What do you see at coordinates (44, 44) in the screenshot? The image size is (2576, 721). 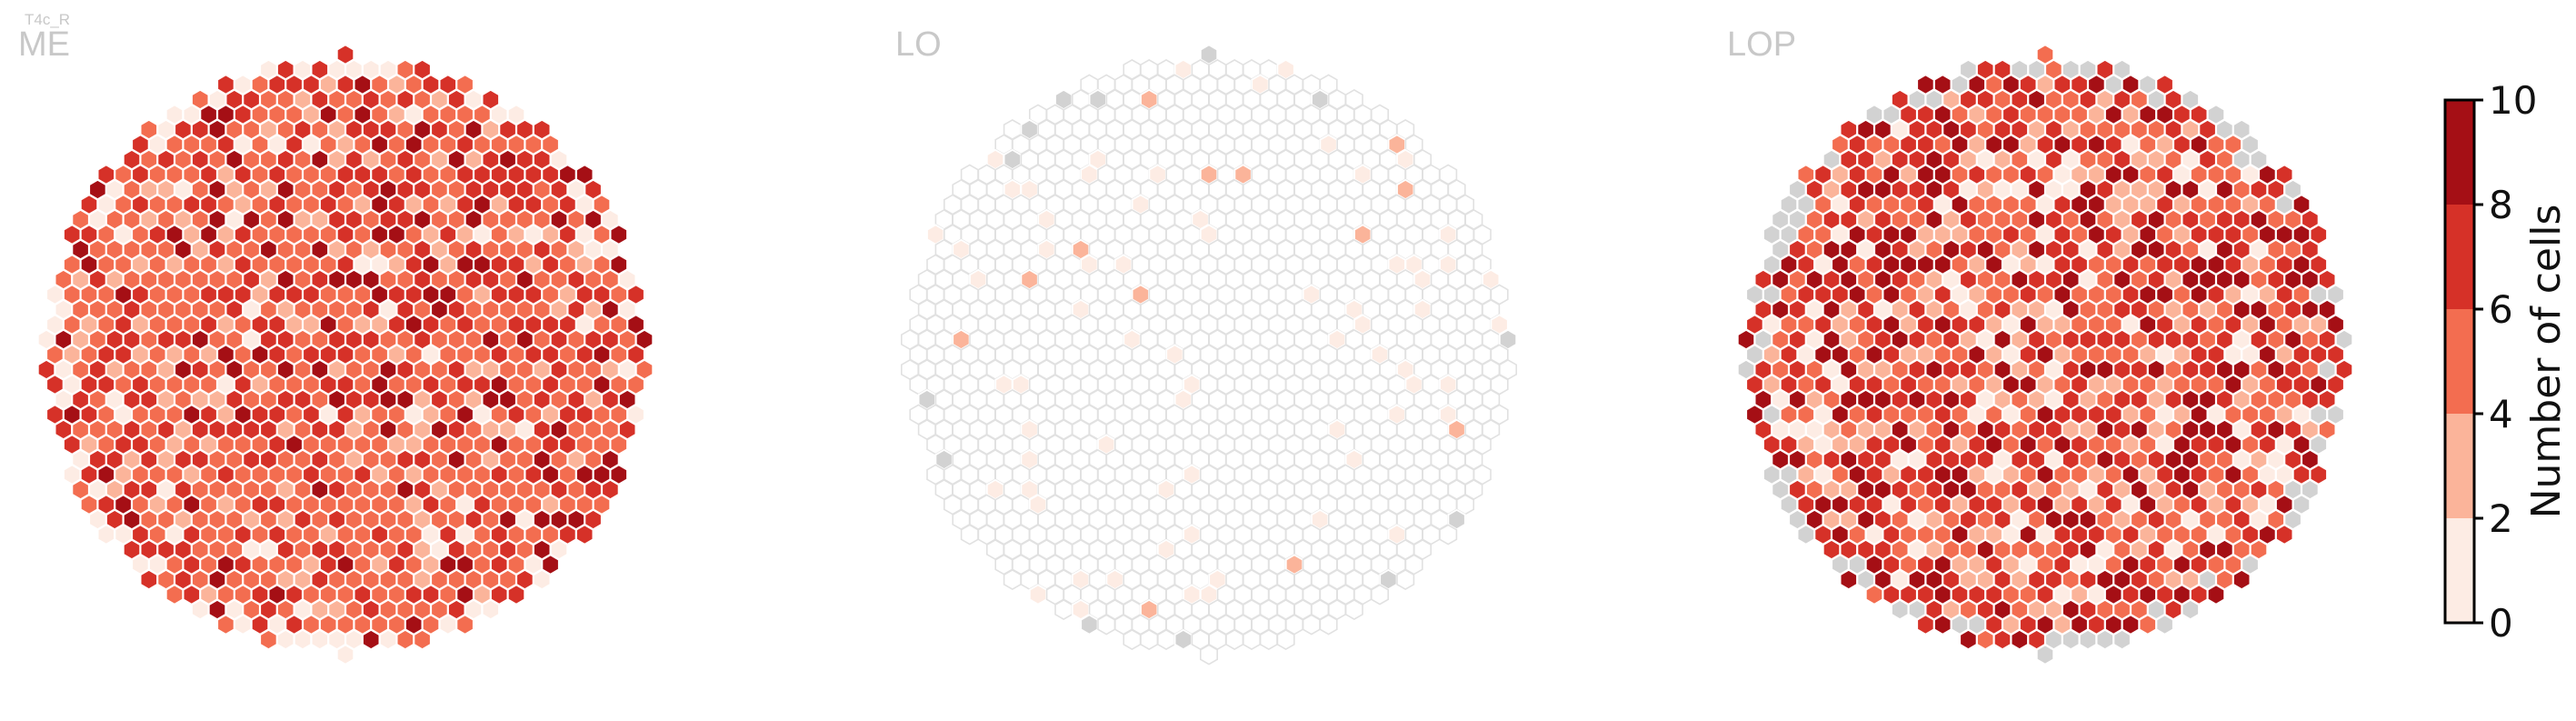 I see `panel-title-me: ME` at bounding box center [44, 44].